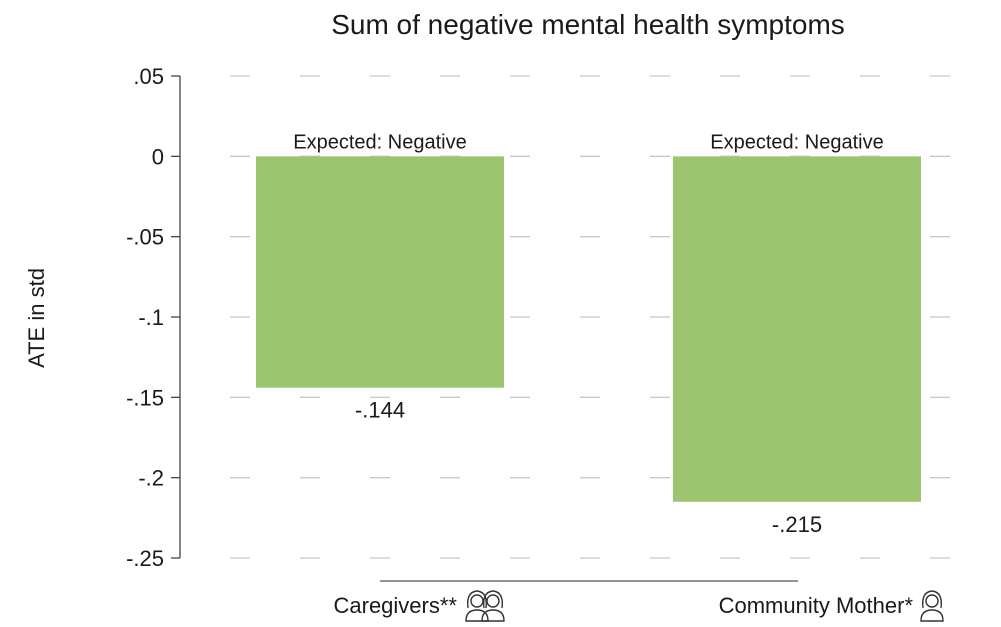  Describe the element at coordinates (797, 524) in the screenshot. I see `value-label: -.215` at that location.